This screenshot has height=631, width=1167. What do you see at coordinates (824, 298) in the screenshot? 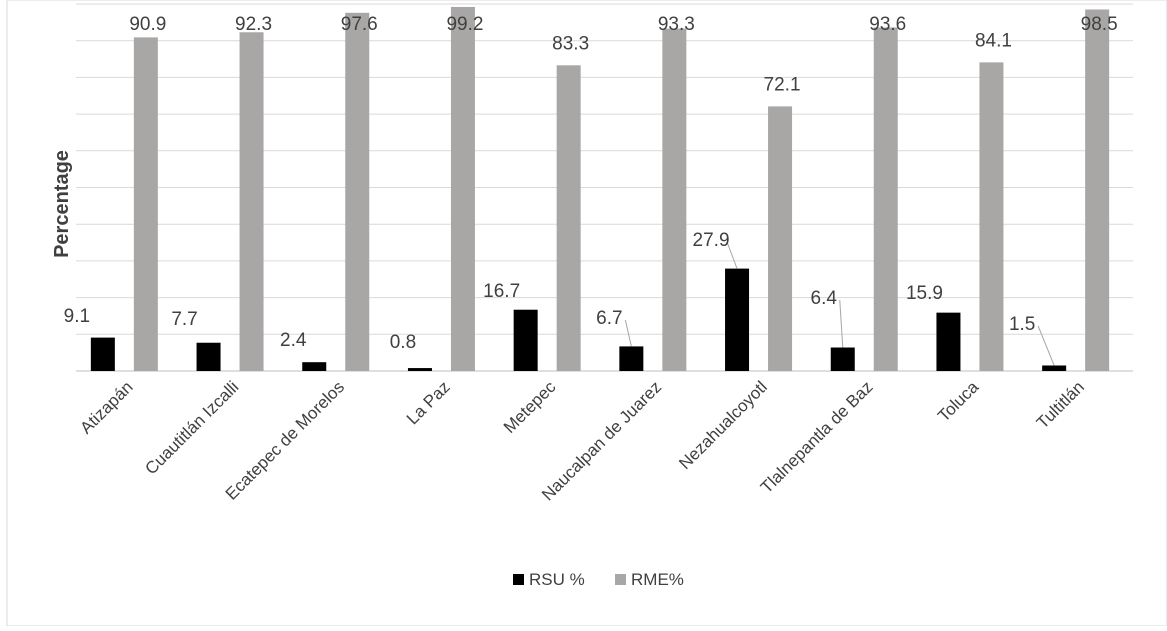
I see `data-label-rsu-7: 6.4` at bounding box center [824, 298].